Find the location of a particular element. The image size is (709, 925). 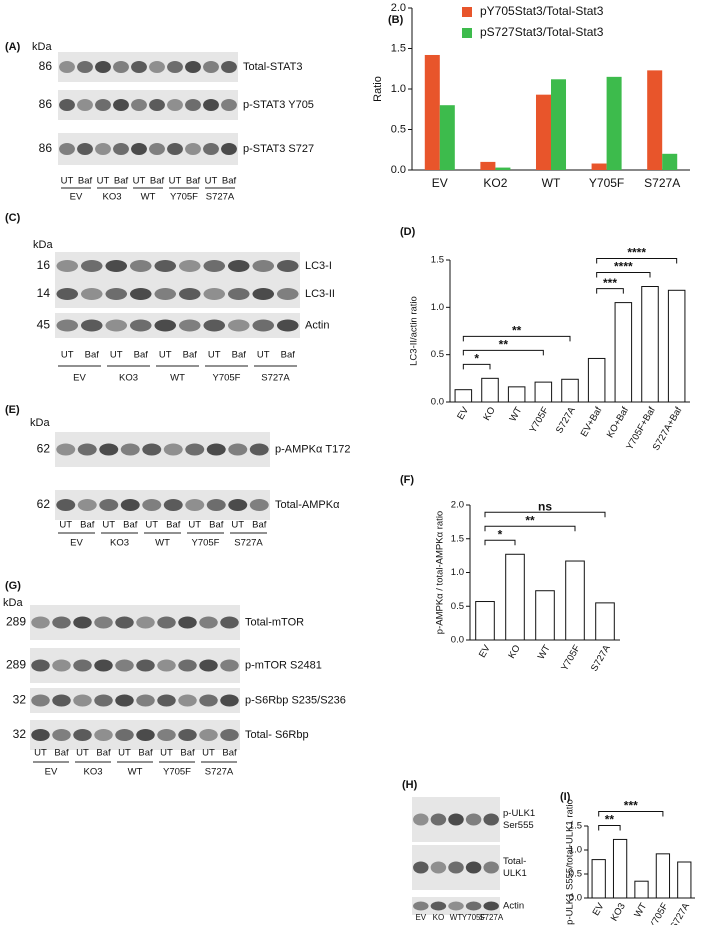

y-axis-label: LC3-II/actin ratio is located at coordinates (414, 331).